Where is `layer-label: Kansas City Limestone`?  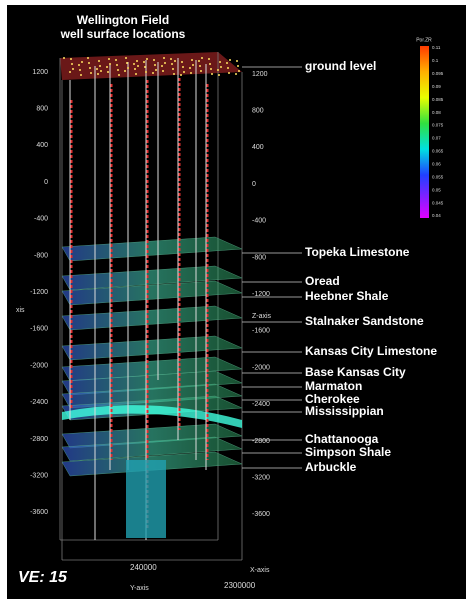 layer-label: Kansas City Limestone is located at coordinates (371, 351).